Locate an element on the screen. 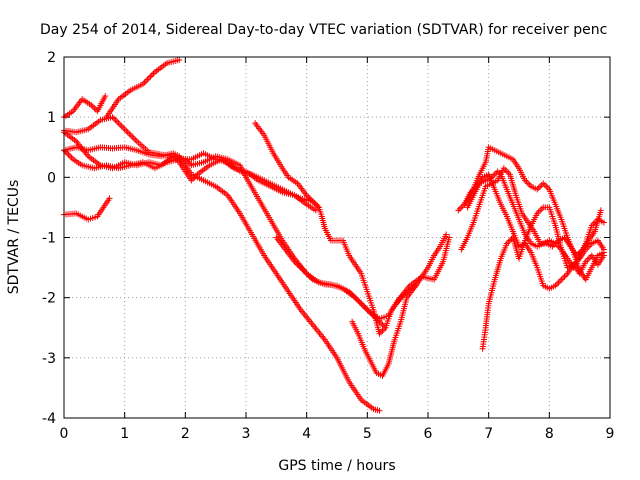 This screenshot has height=480, width=640. y-tick-label: 0 is located at coordinates (51, 178).